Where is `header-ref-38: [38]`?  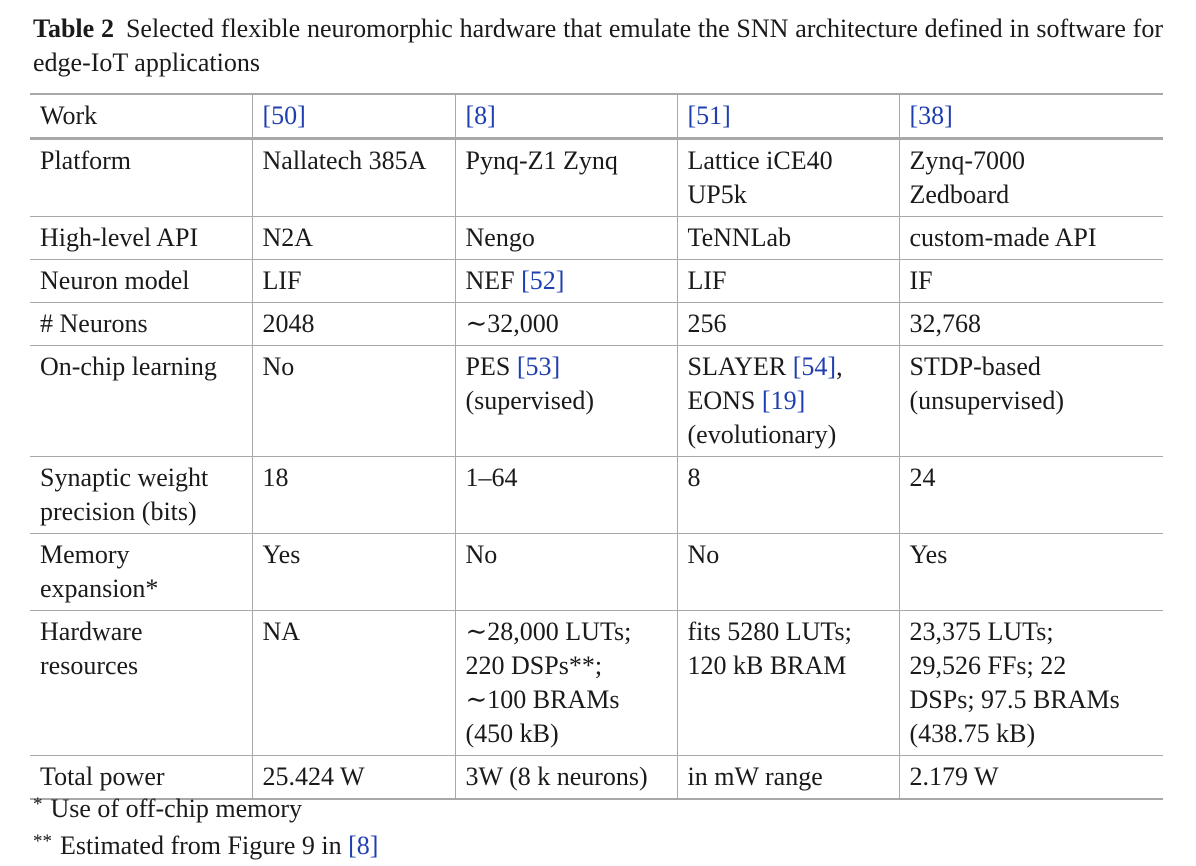 header-ref-38: [38] is located at coordinates (1030, 116).